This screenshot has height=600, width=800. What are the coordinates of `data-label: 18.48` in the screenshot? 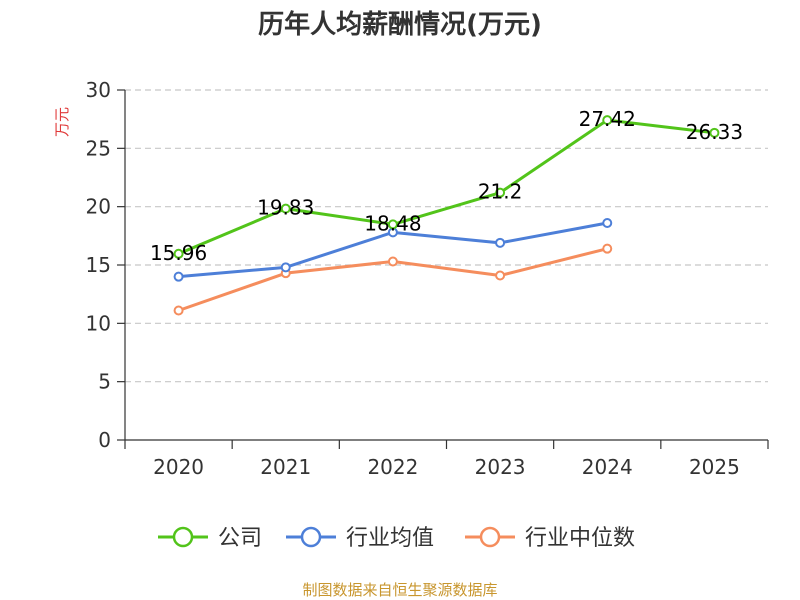 It's located at (392, 223).